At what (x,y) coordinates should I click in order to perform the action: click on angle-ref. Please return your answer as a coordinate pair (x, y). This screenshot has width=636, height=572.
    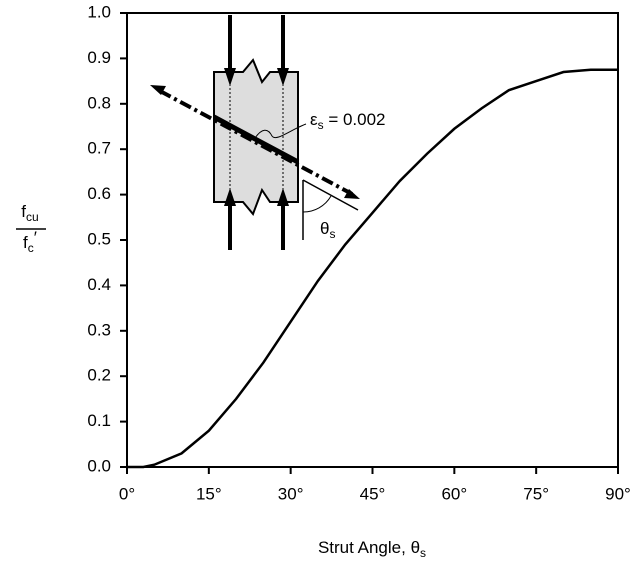
    Looking at the image, I should click on (330, 195).